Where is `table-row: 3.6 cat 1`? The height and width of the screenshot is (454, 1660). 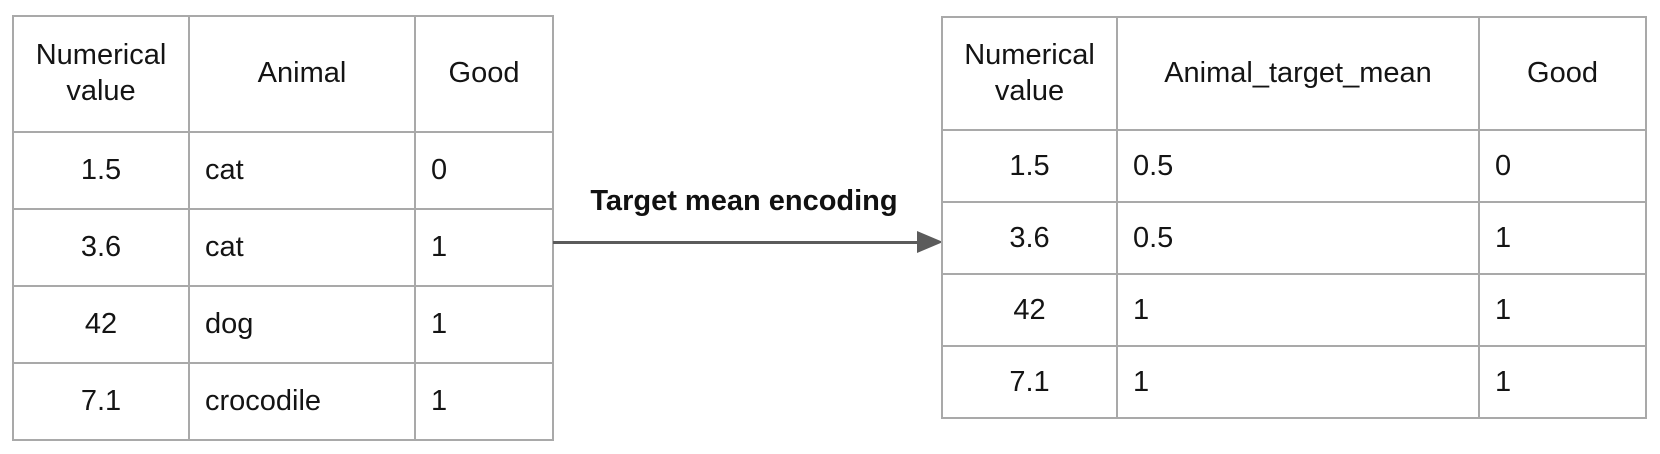
table-row: 3.6 cat 1 is located at coordinates (283, 247).